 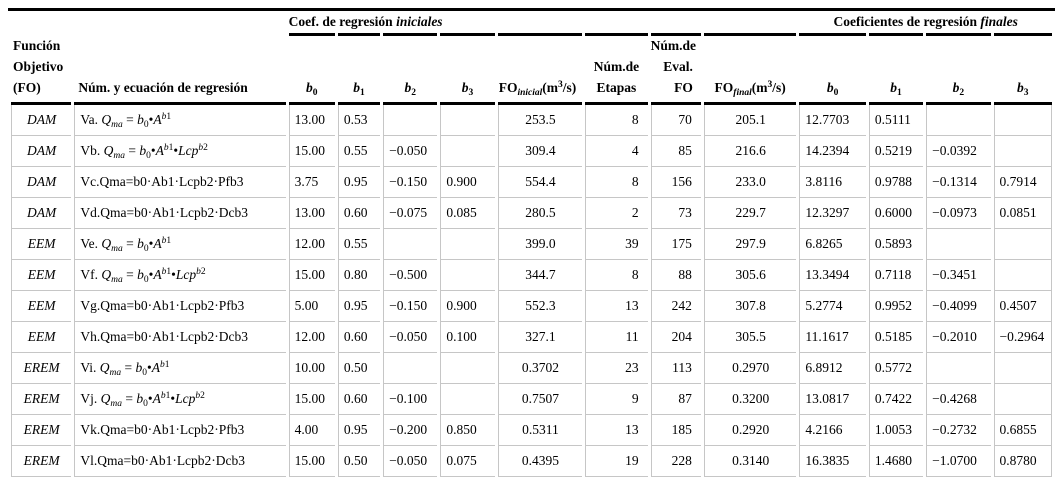 What do you see at coordinates (180, 182) in the screenshot?
I see `cell-equation: Vc.Qma=b0·Ab1·Lcpb2·Pfb3` at bounding box center [180, 182].